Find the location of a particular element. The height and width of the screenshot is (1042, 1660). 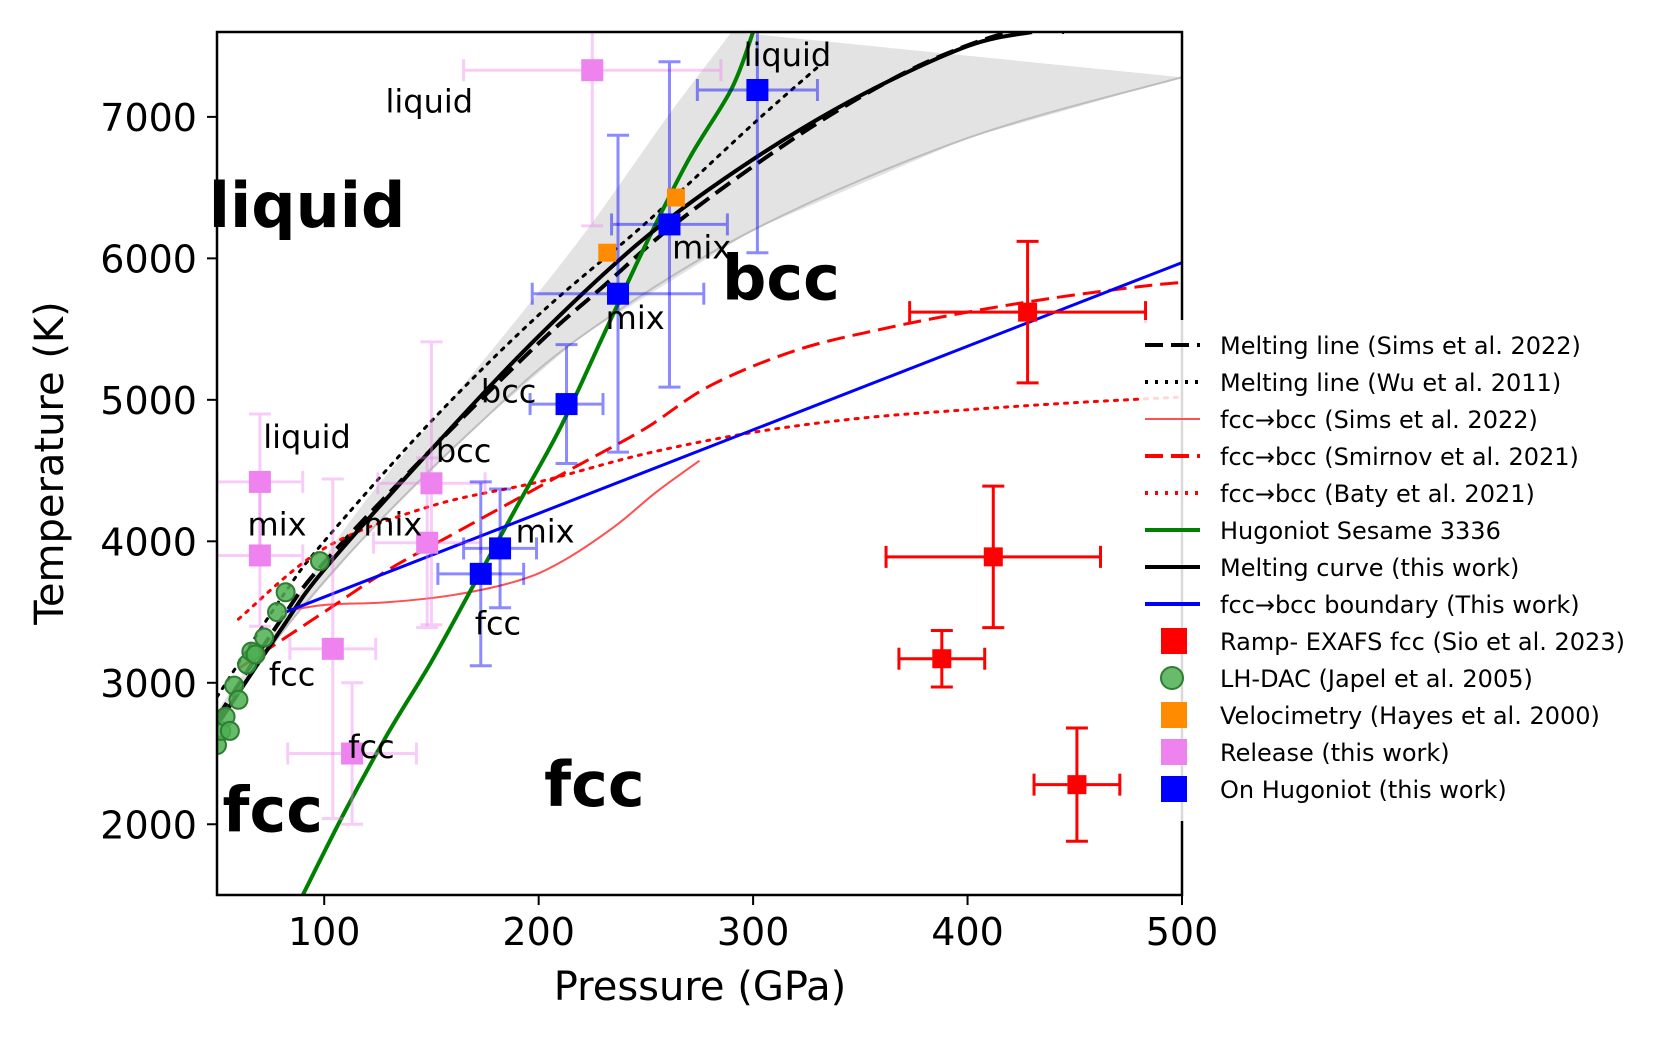

region-label-8: bcc is located at coordinates (464, 451).